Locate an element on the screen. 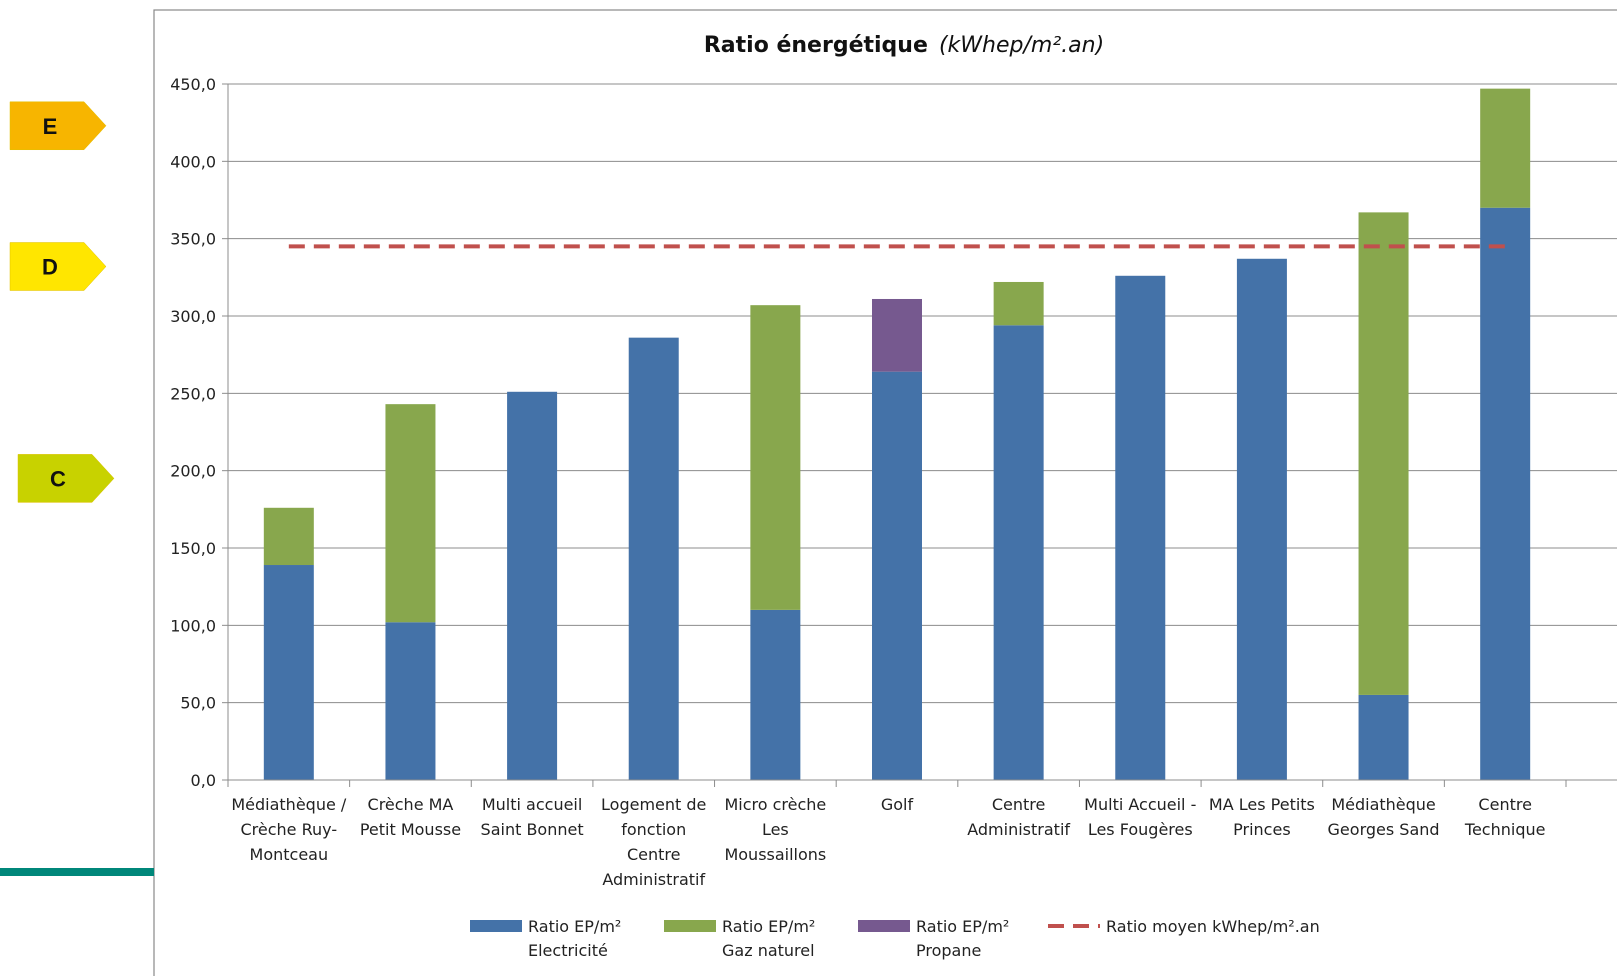 The width and height of the screenshot is (1617, 976). energy-class-label: C is located at coordinates (58, 478).